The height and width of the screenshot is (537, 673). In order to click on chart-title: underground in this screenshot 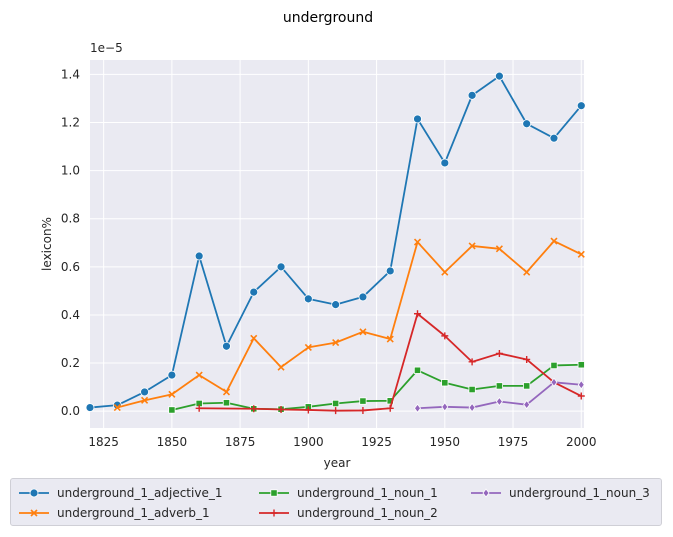, I will do `click(328, 18)`.